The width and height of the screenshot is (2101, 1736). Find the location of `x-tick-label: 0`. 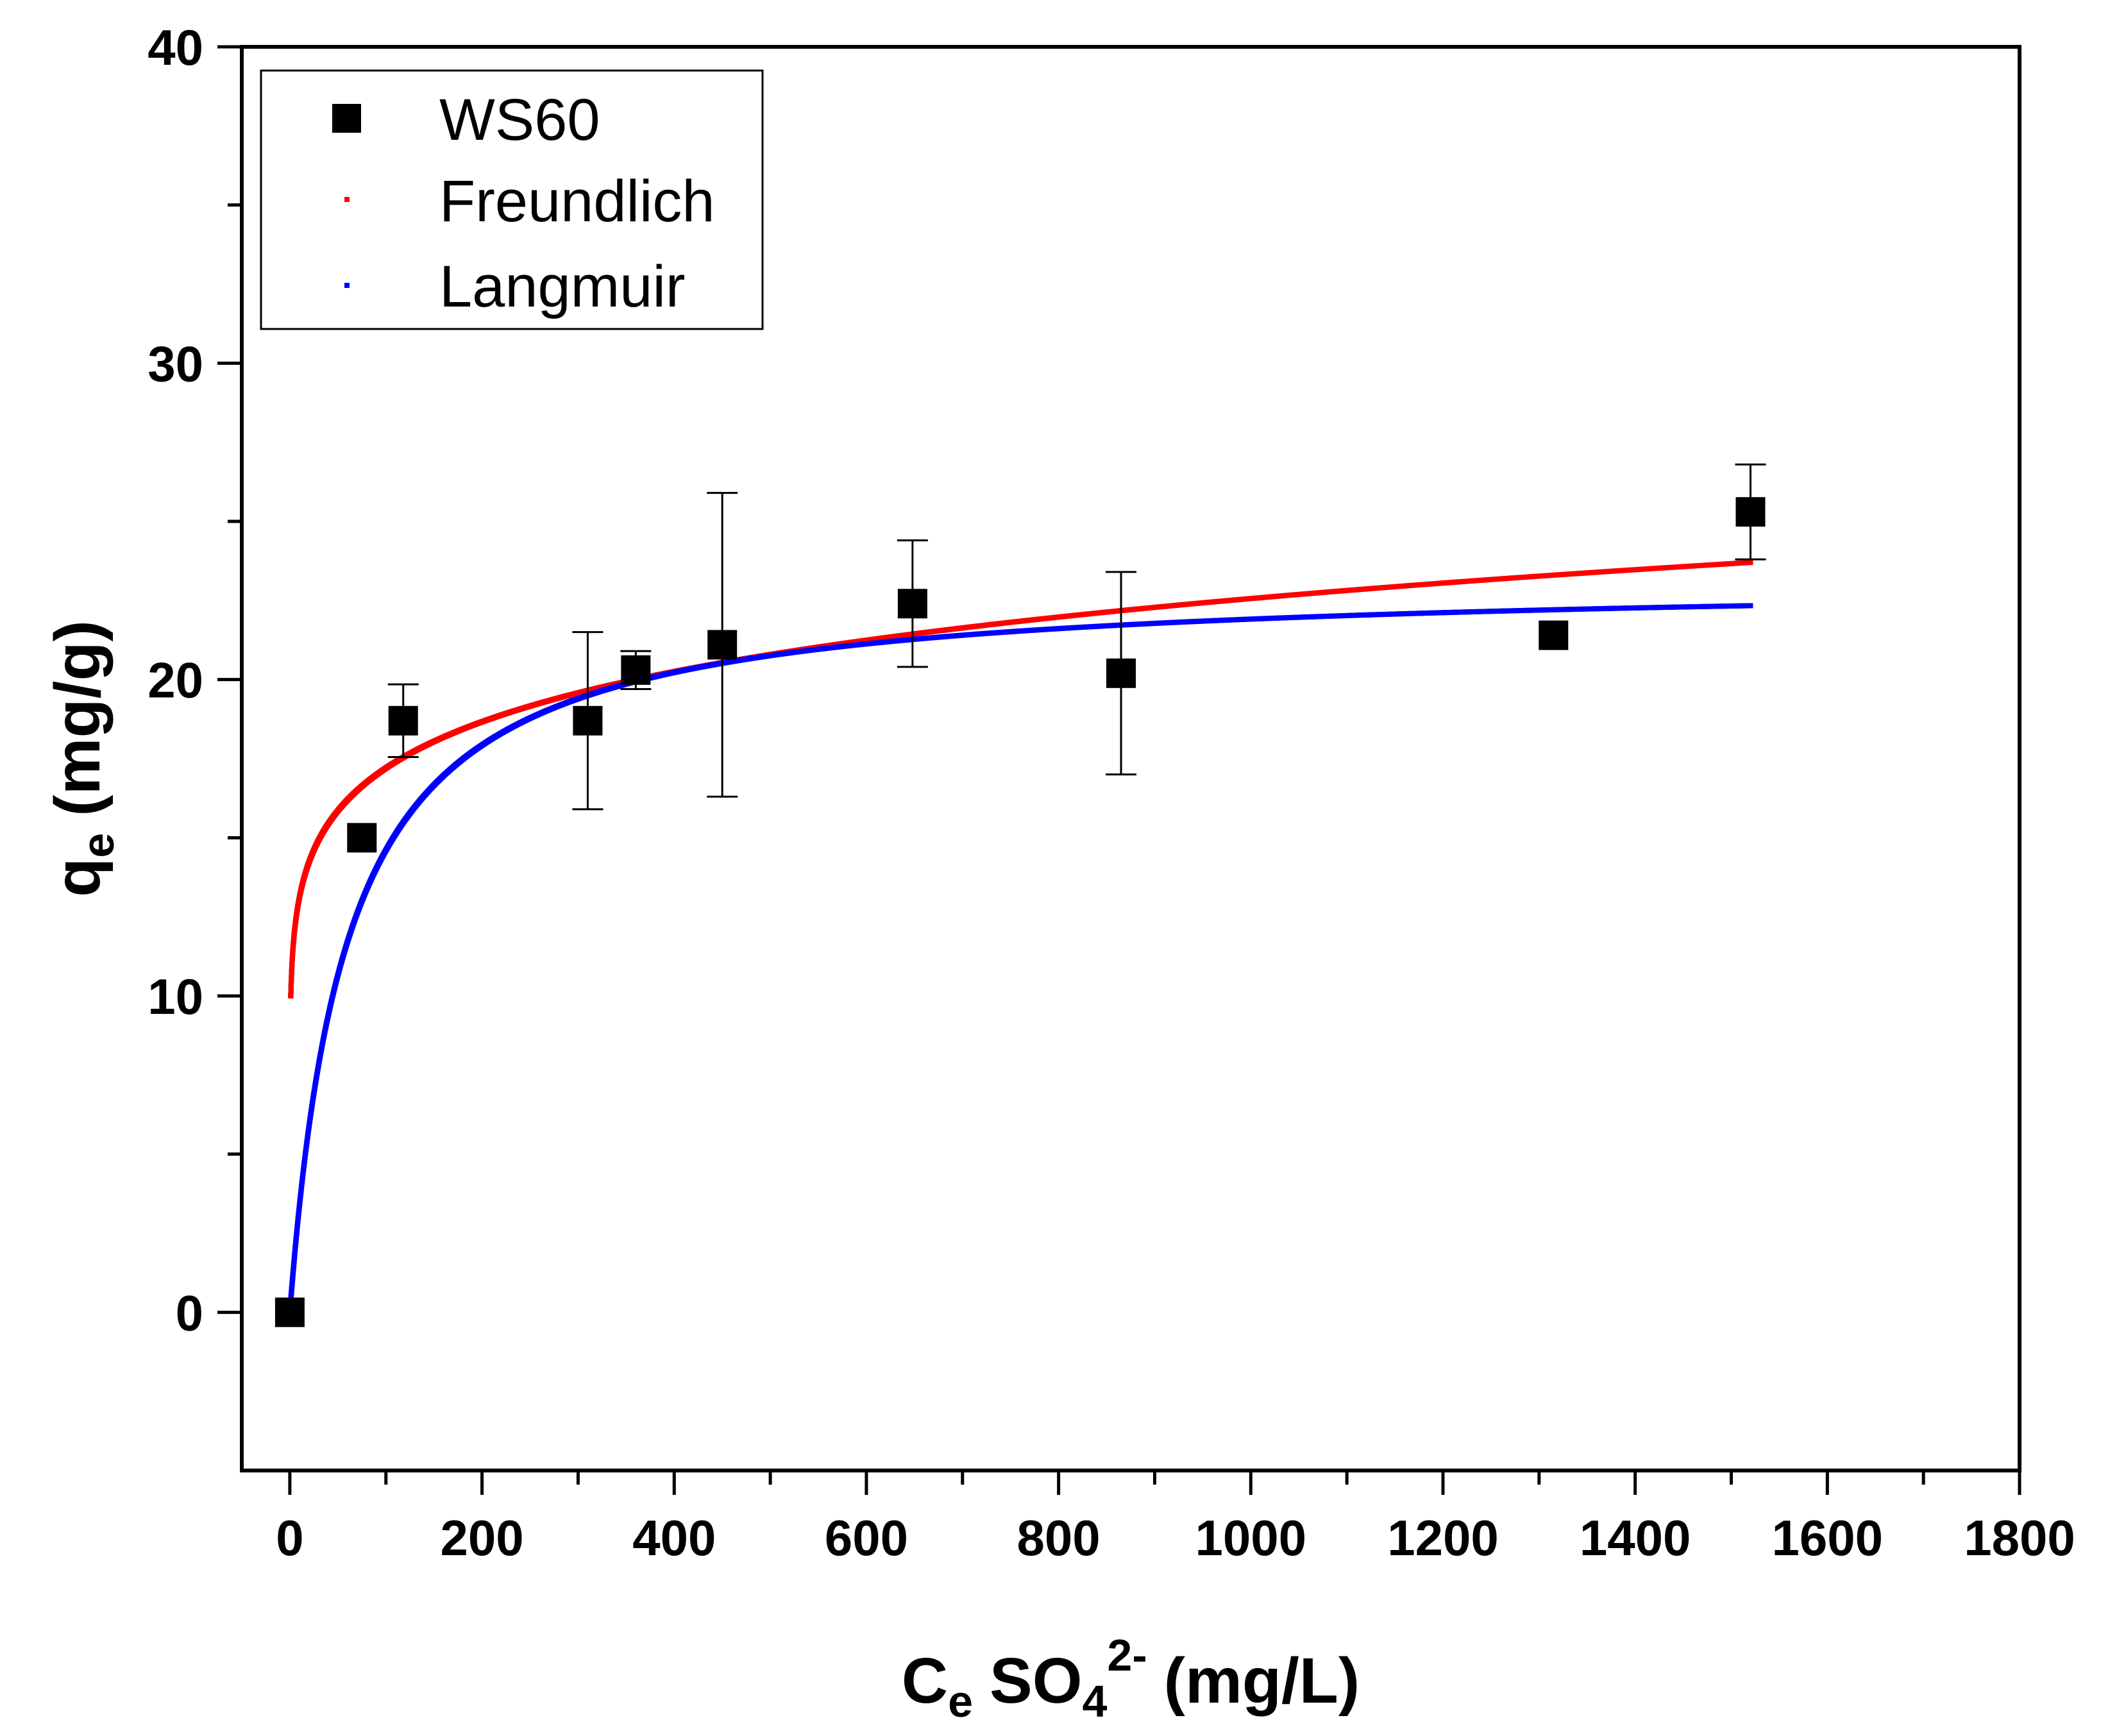

x-tick-label: 0 is located at coordinates (289, 1538).